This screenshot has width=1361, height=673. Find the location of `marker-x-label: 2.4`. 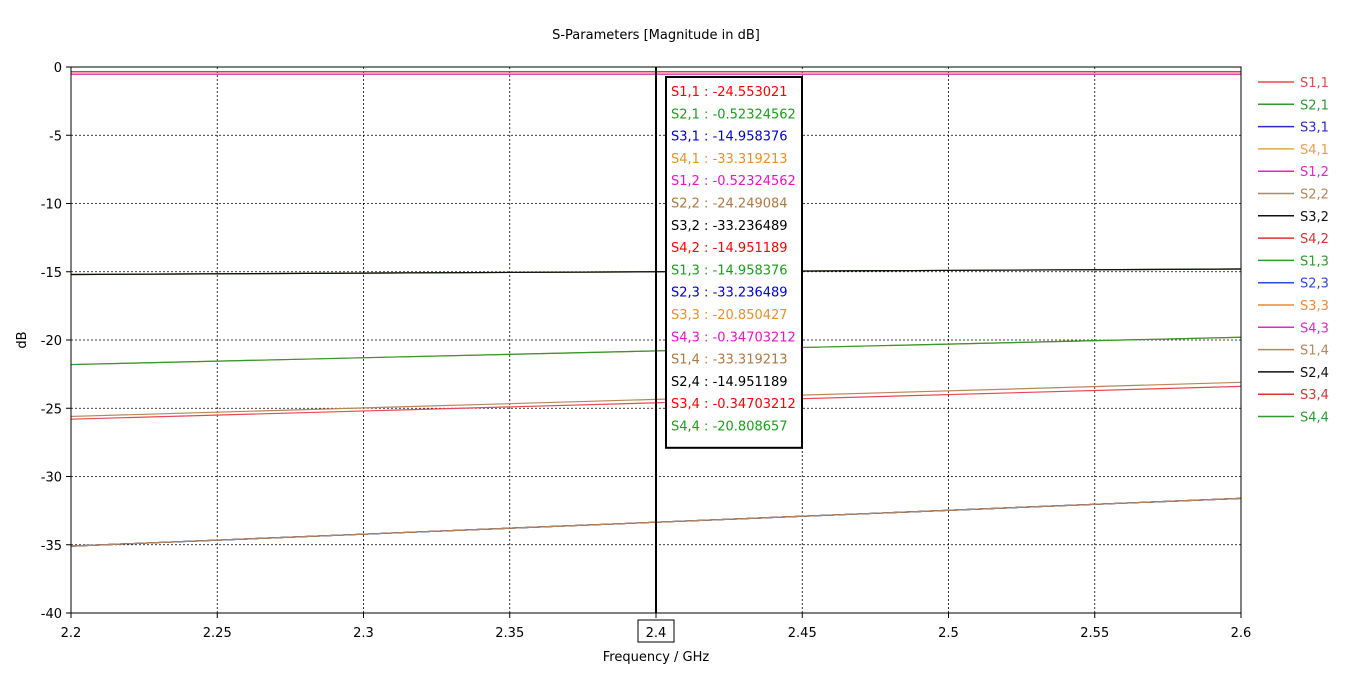

marker-x-label: 2.4 is located at coordinates (656, 633).